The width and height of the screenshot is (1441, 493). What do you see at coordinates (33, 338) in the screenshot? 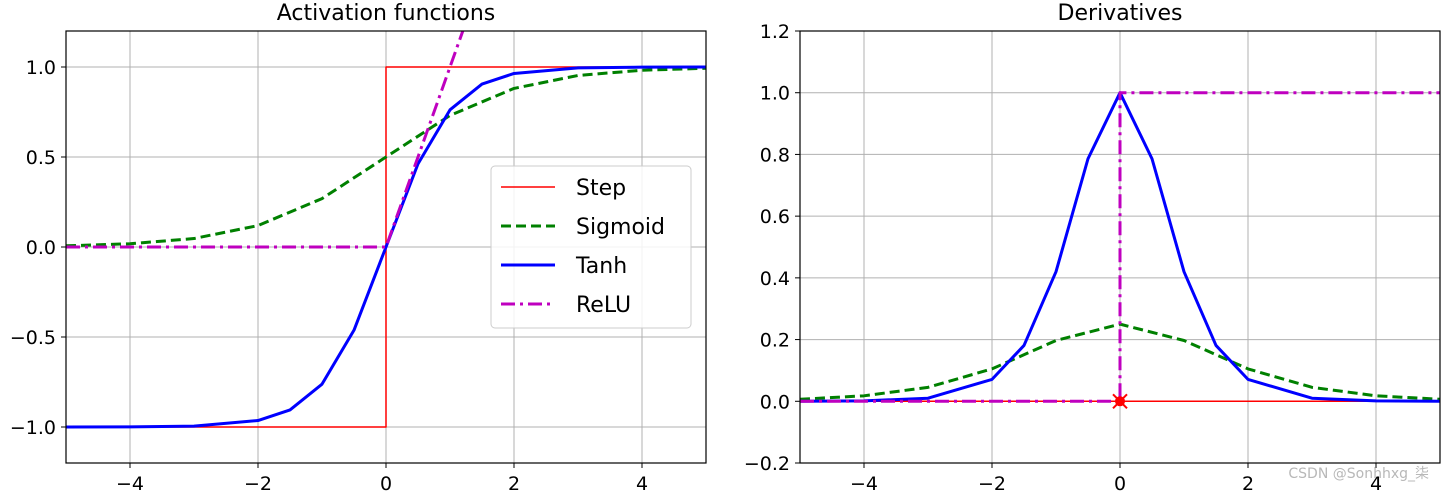
I see `y-tick-label: −0.5` at bounding box center [33, 338].